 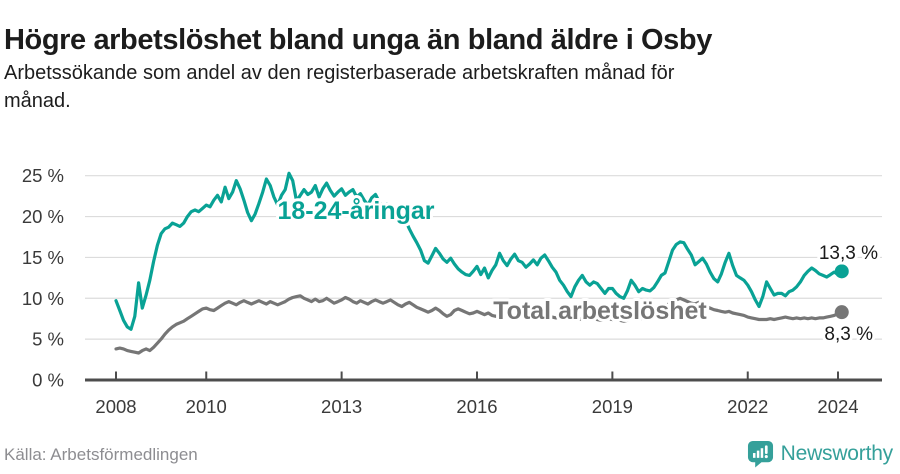 What do you see at coordinates (48, 380) in the screenshot?
I see `y-axis-tick-label: 0 %` at bounding box center [48, 380].